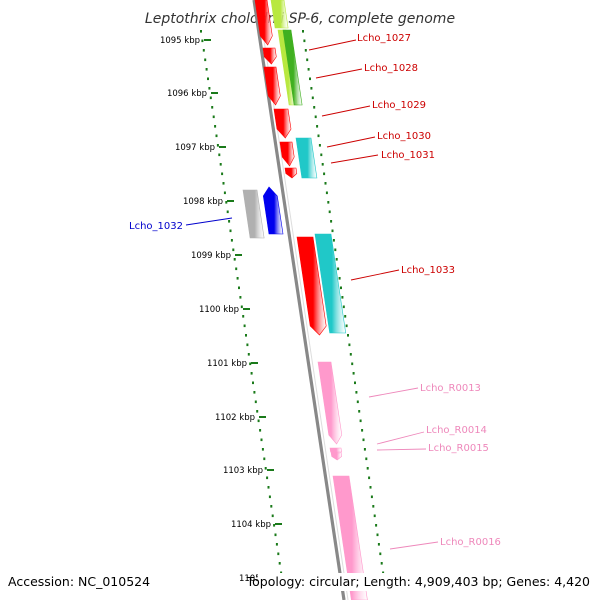  I want to click on gene-feature-gray, so click(253, 214).